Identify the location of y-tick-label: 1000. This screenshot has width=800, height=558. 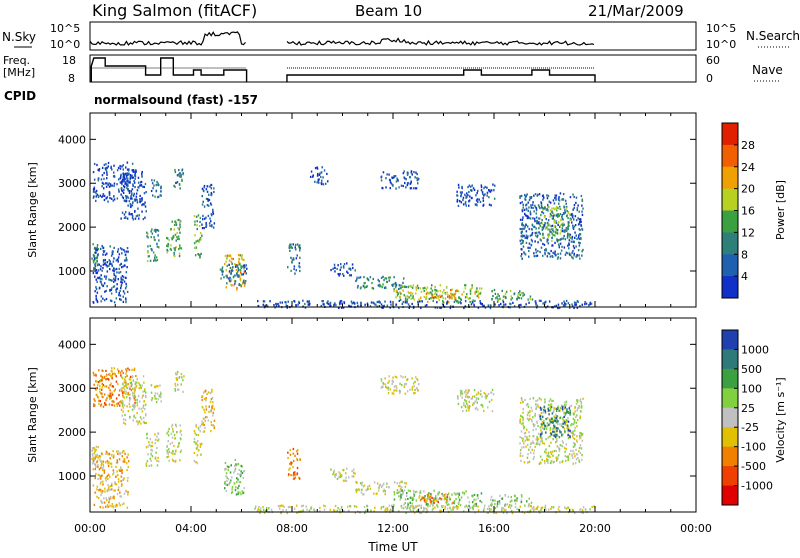
(72, 271).